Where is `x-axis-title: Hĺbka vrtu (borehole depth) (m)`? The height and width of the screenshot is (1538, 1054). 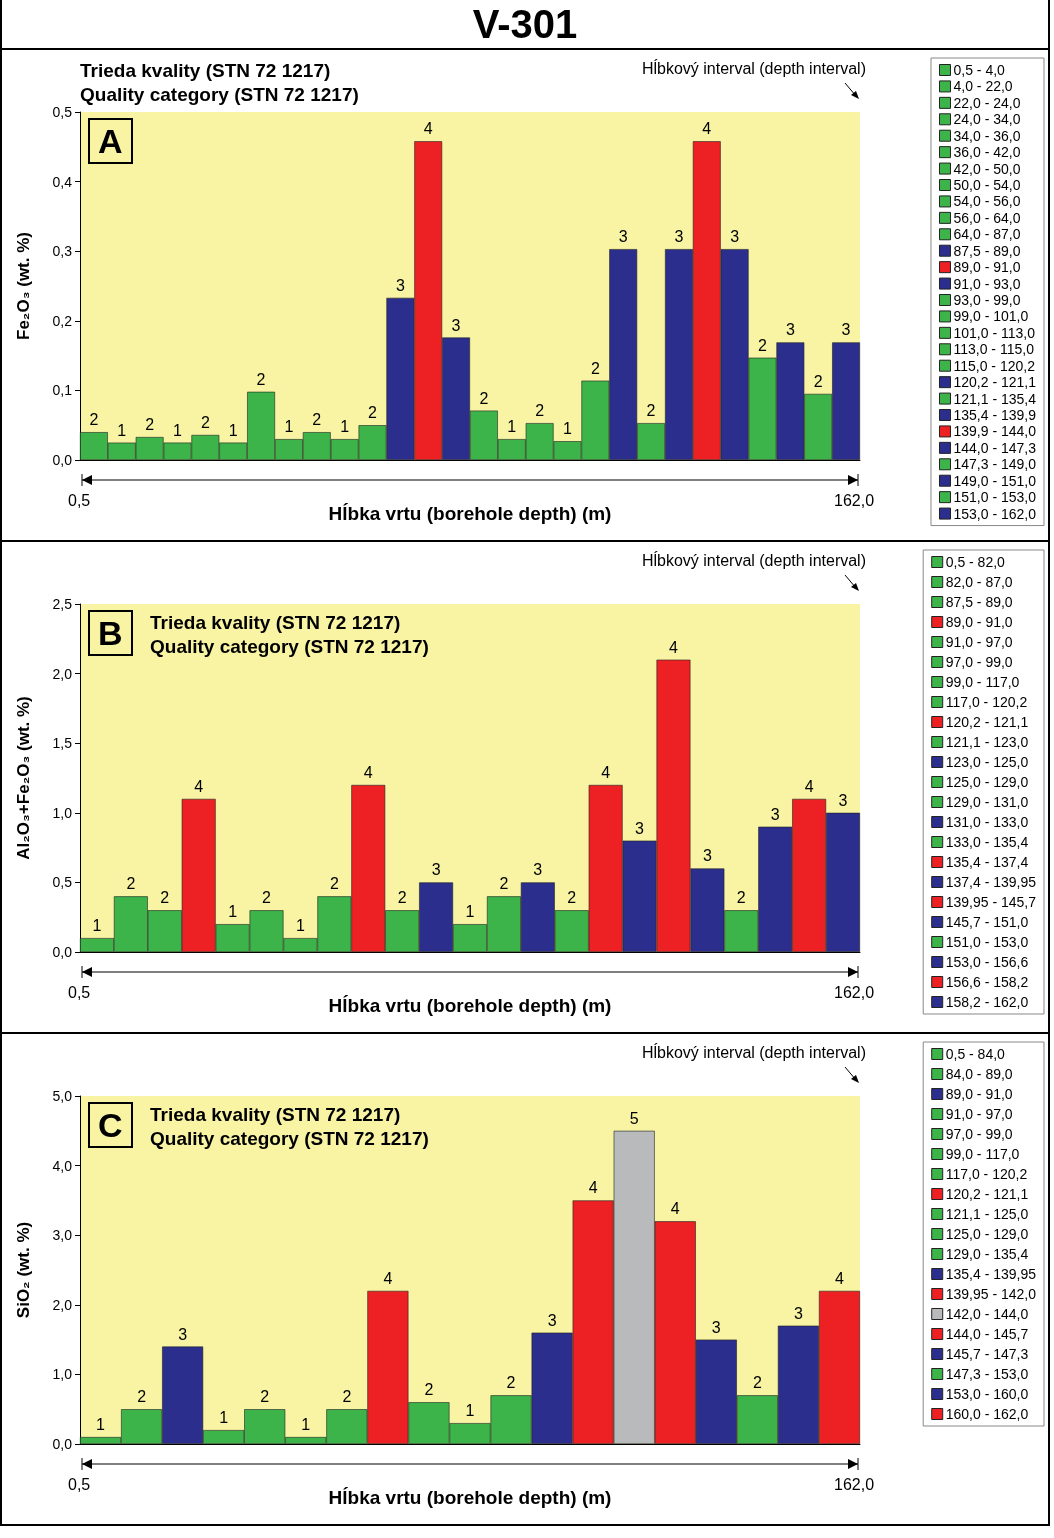 x-axis-title: Hĺbka vrtu (borehole depth) (m) is located at coordinates (470, 1005).